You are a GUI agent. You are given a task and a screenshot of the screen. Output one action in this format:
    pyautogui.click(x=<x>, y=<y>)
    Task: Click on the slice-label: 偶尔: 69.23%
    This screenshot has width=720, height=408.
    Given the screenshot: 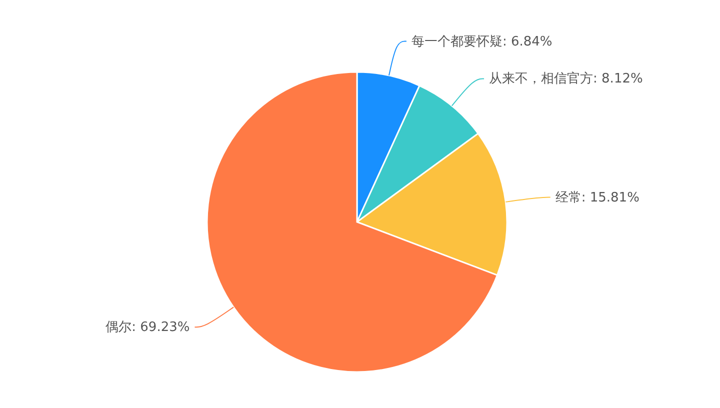 What is the action you would take?
    pyautogui.click(x=148, y=328)
    